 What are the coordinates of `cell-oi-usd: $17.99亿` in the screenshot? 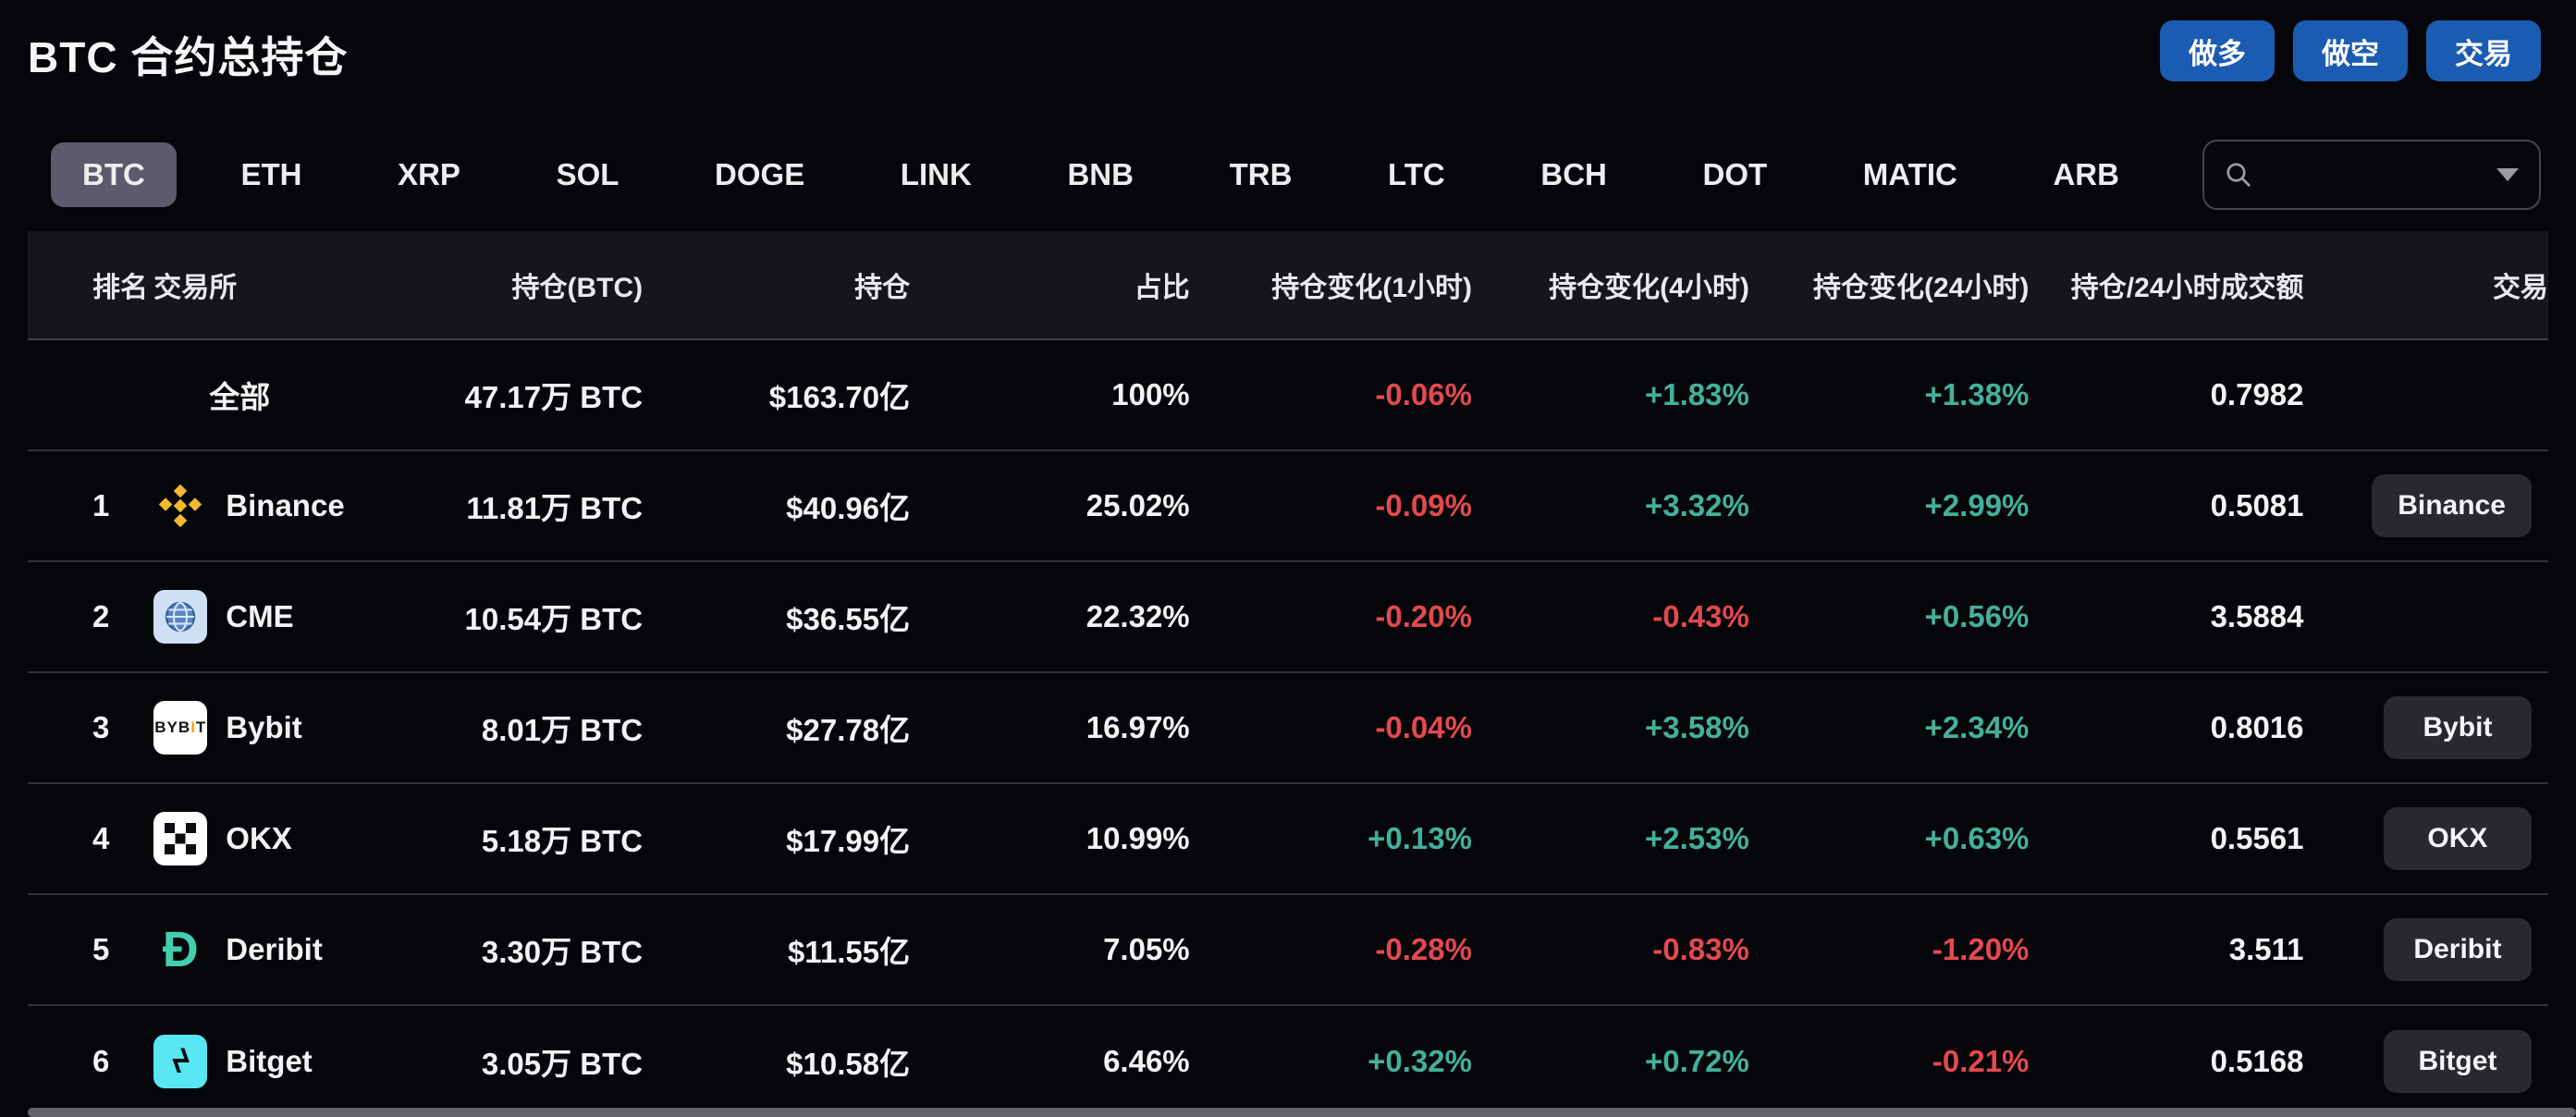 It's located at (849, 841).